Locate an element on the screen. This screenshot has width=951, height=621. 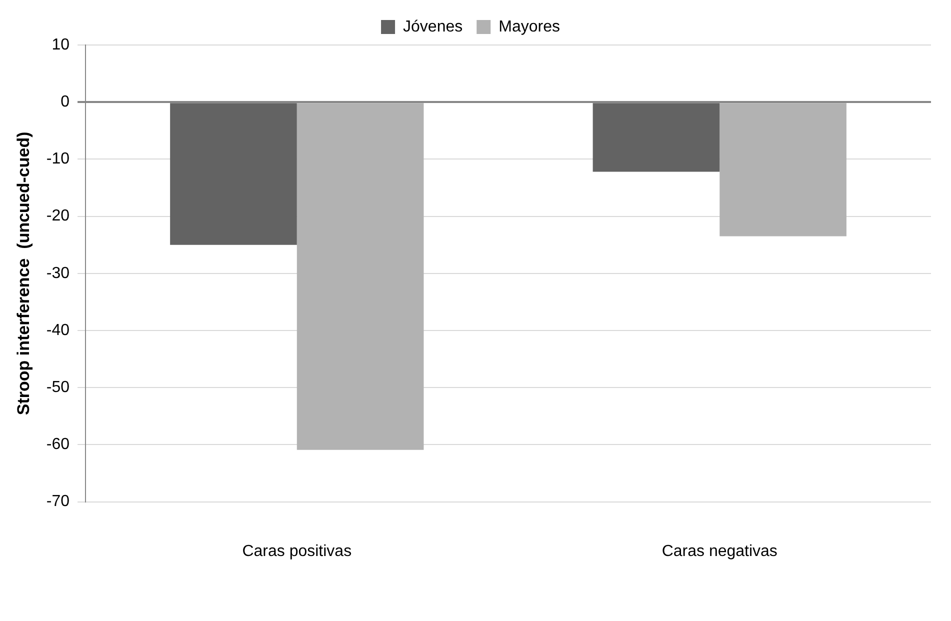
legend-label: Mayores is located at coordinates (529, 27).